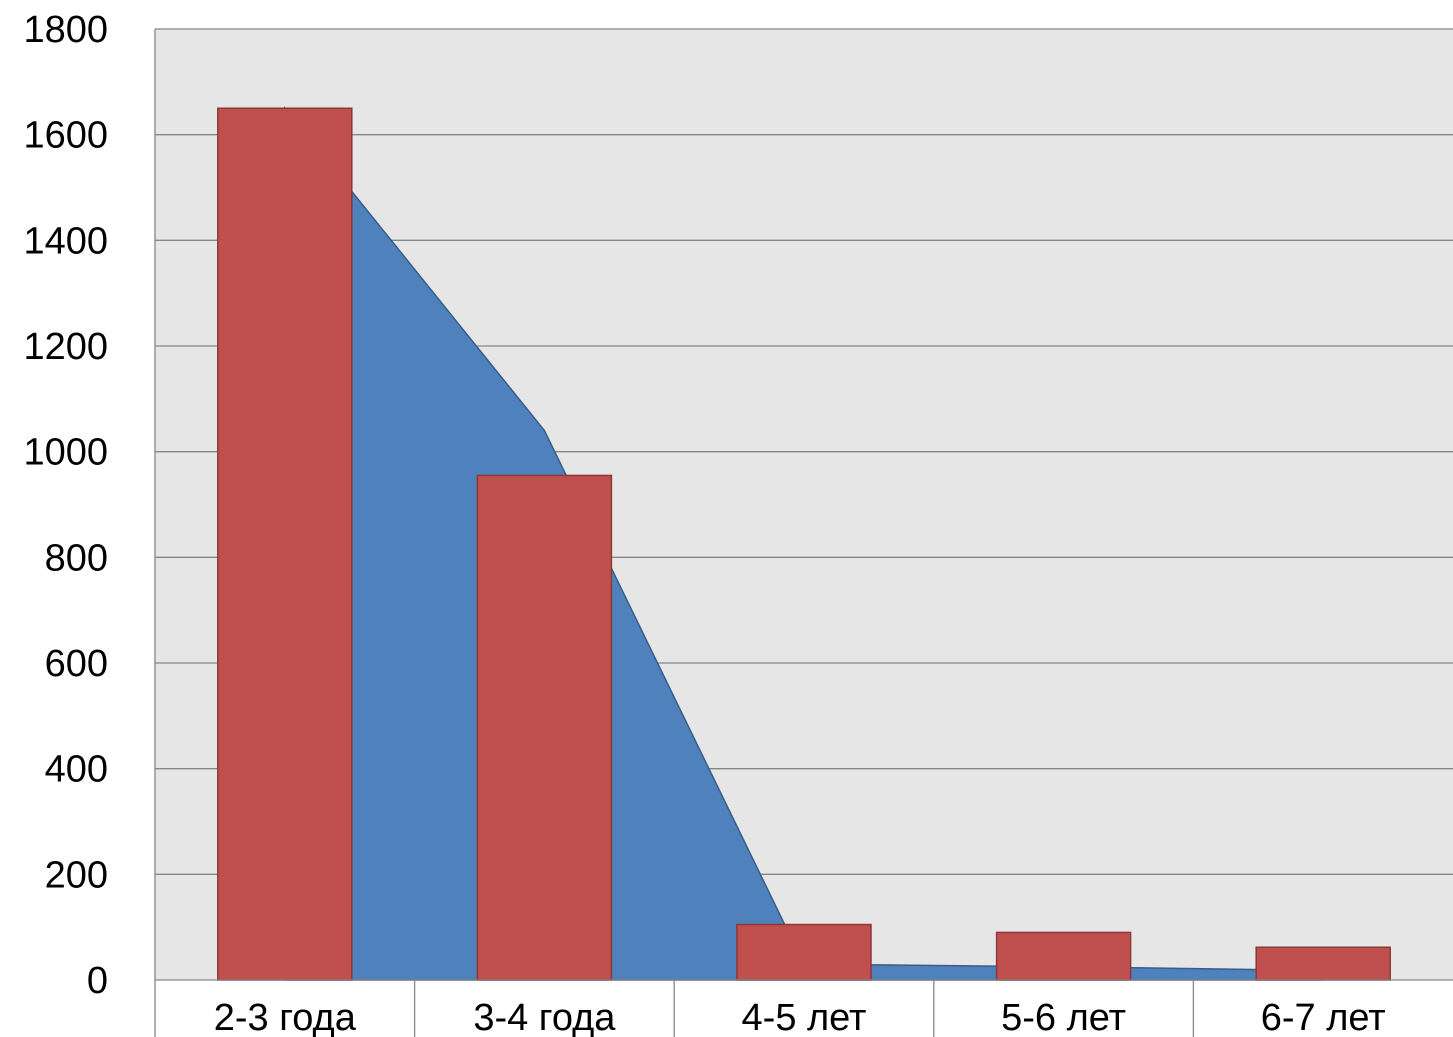  I want to click on y-tick-label: 1200, so click(65, 347).